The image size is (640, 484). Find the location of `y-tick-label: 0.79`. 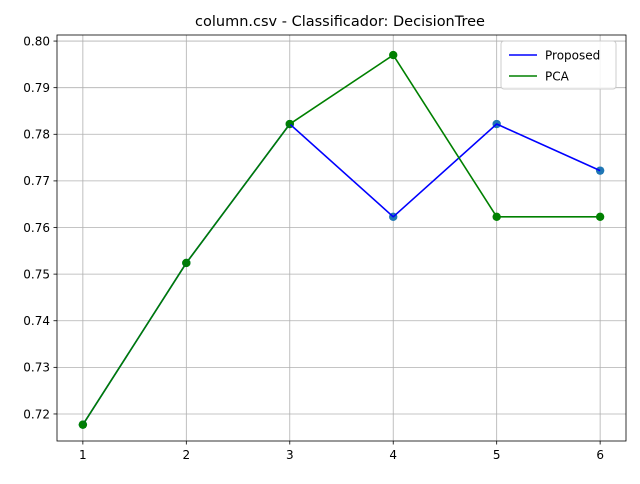

y-tick-label: 0.79 is located at coordinates (36, 88).